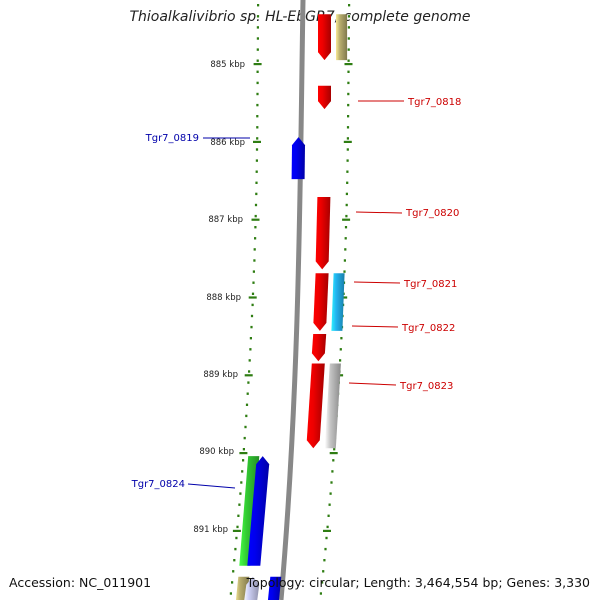  Describe the element at coordinates (432, 213) in the screenshot. I see `gene-label-tgr7-0820: Tgr7_0820` at that location.